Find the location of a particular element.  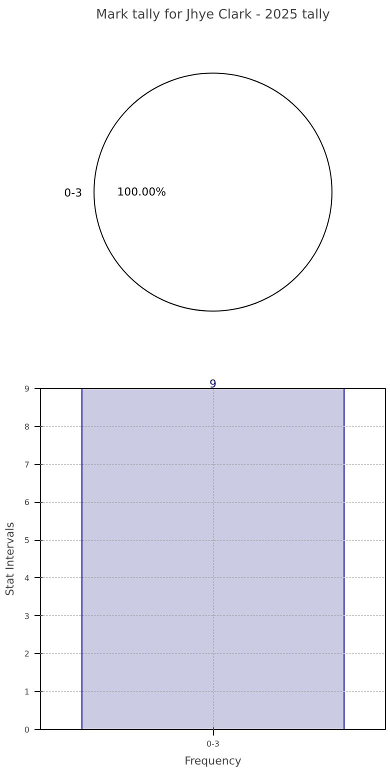

x-axis-title: Frequency is located at coordinates (213, 761).